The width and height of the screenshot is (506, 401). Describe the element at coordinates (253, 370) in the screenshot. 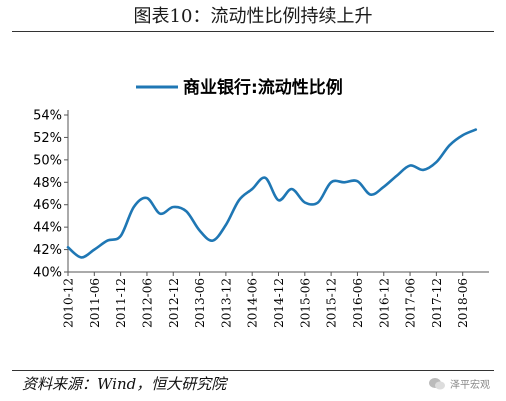

I see `bottom-divider` at that location.